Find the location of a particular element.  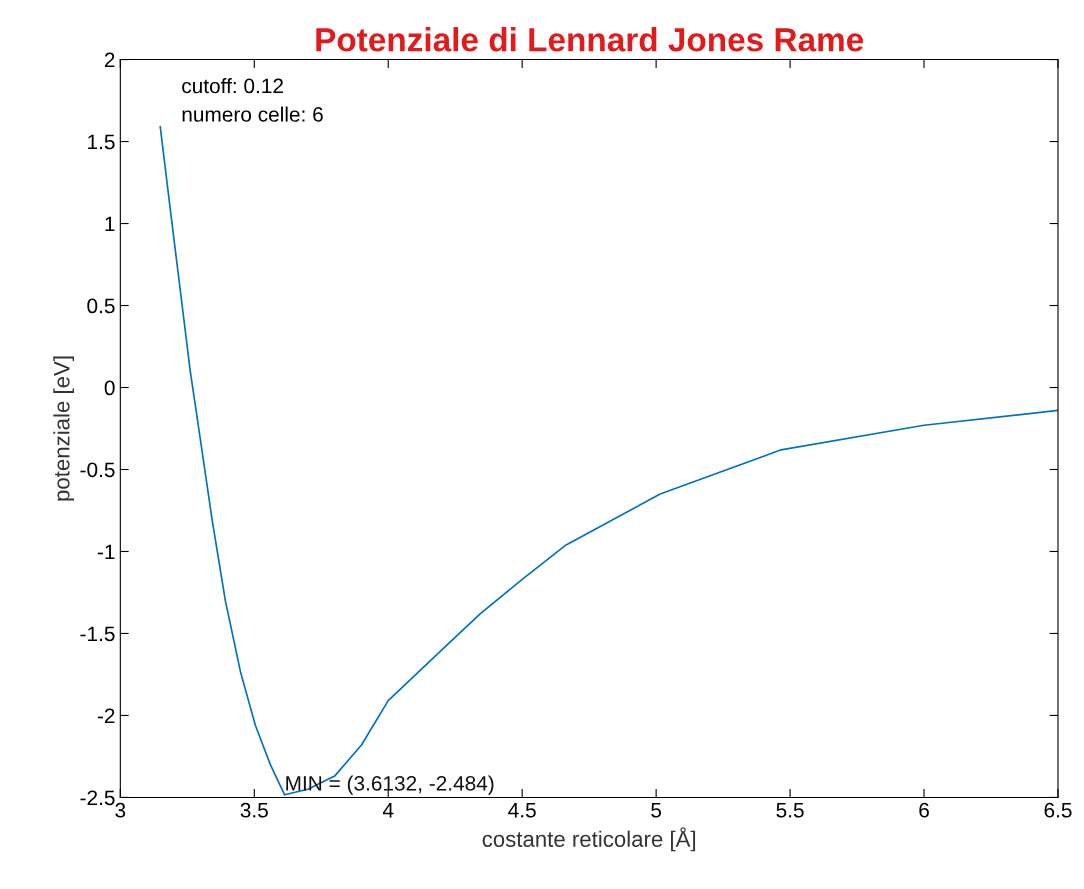

x-tick-label: 4.5 is located at coordinates (522, 810).